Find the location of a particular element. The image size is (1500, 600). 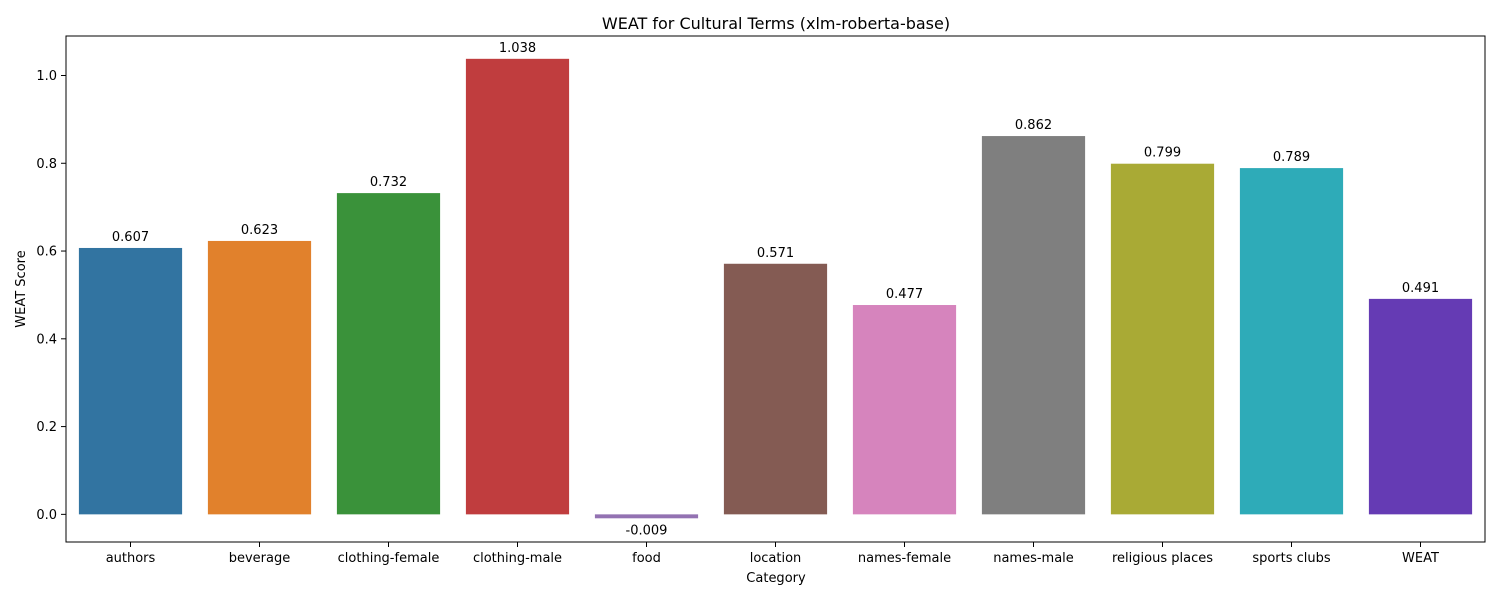

bar-beverage is located at coordinates (259, 377).